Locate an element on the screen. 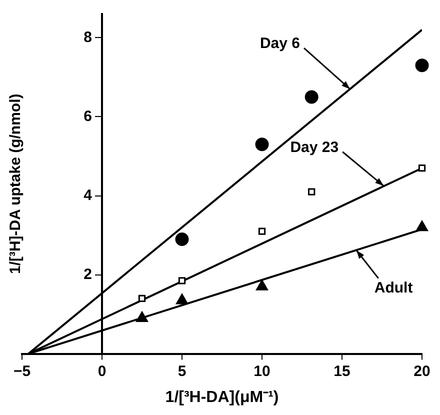 The image size is (440, 415). annotation: Day 23 is located at coordinates (314, 147).